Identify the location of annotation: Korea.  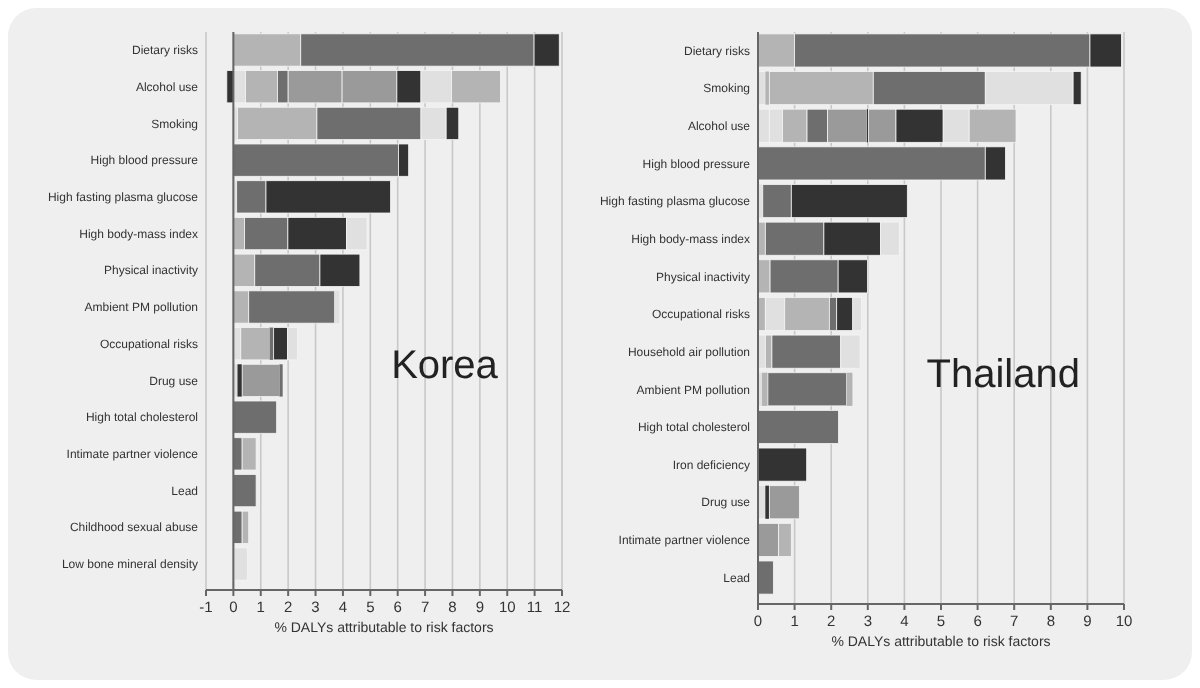
(445, 365).